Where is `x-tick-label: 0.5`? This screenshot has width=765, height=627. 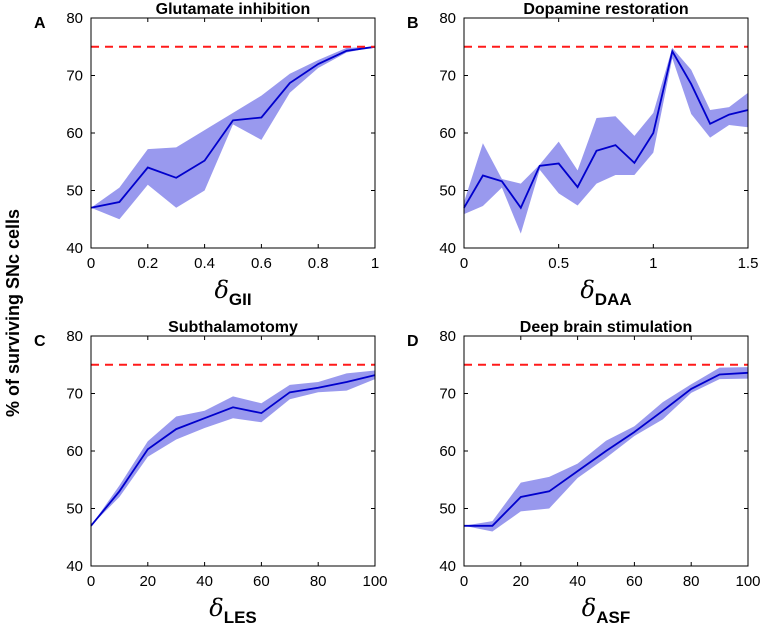 x-tick-label: 0.5 is located at coordinates (558, 263).